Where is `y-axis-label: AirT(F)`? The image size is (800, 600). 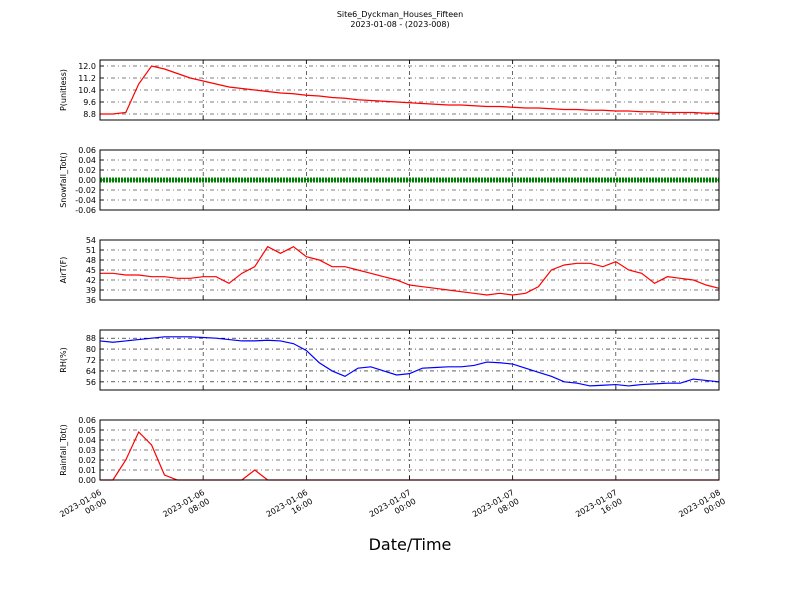
y-axis-label: AirT(F) is located at coordinates (63, 270).